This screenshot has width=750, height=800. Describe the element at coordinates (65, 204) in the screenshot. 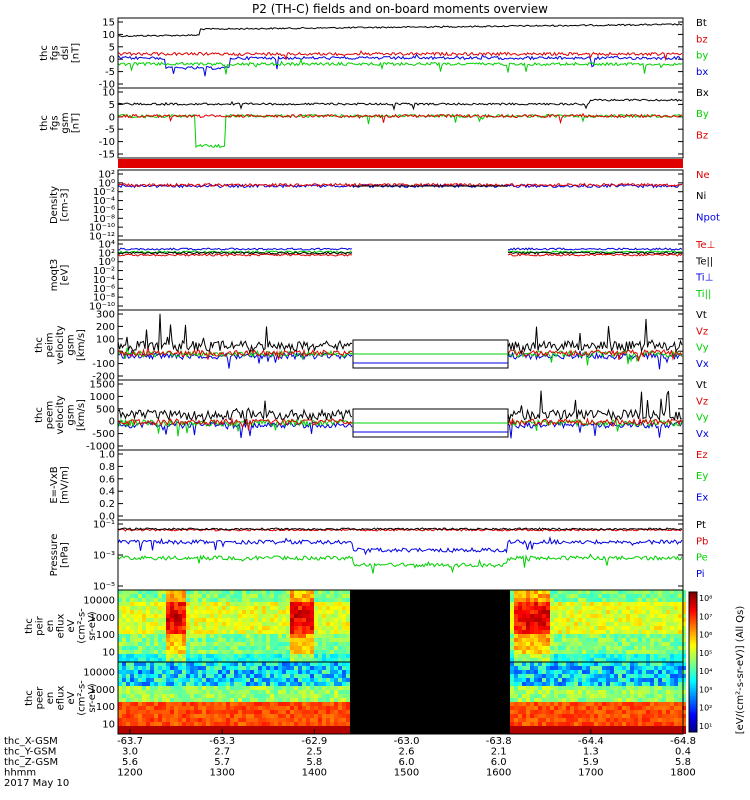

I see `y-axis-label-line: [cm-3]` at that location.